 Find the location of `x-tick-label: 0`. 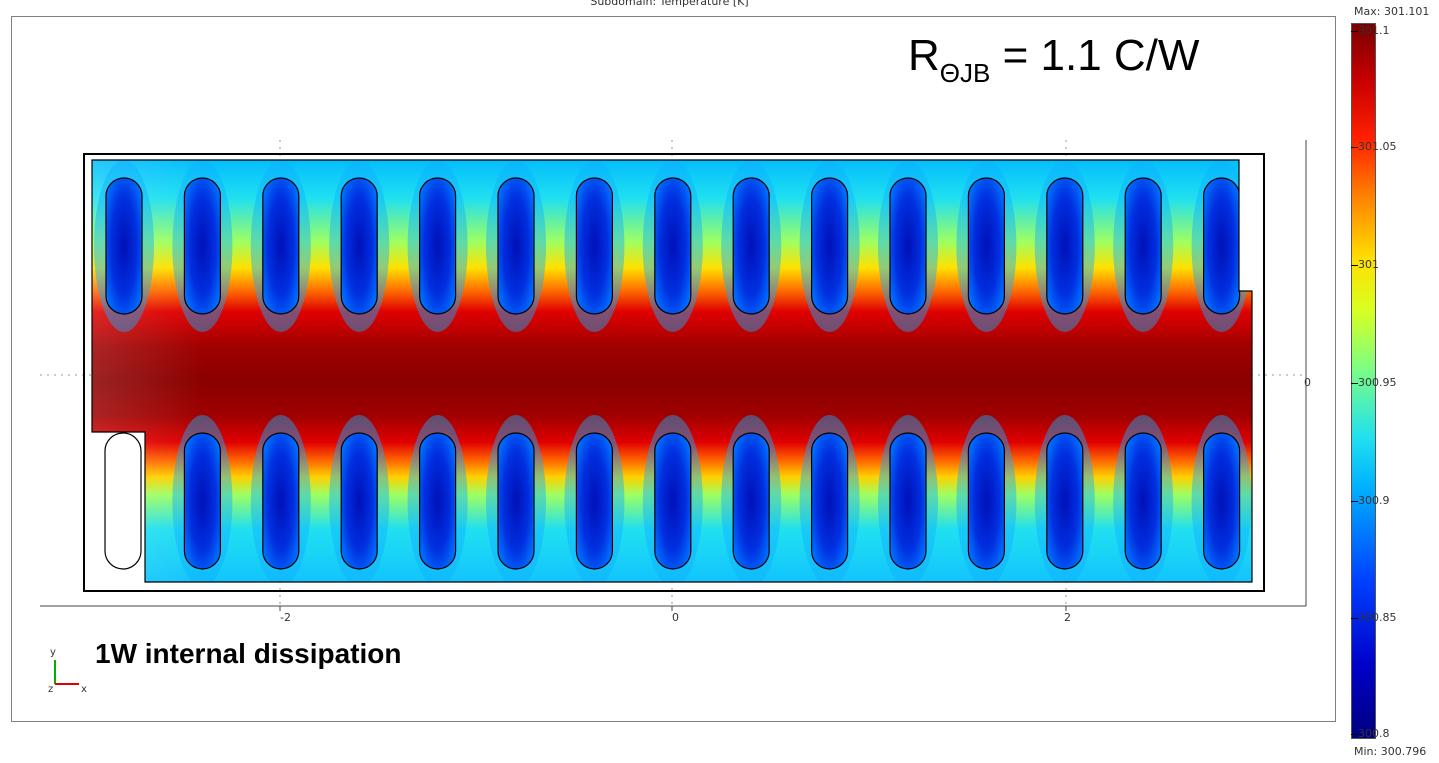

x-tick-label: 0 is located at coordinates (675, 617).